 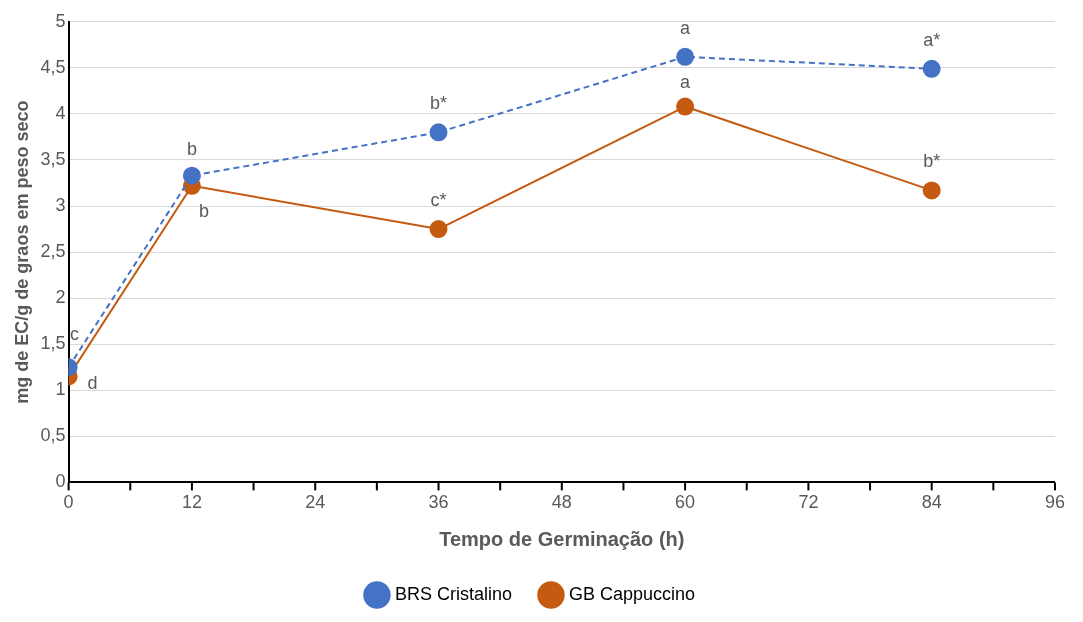 I want to click on x-axis-title: Tempo de Germinação (h), so click(x=562, y=538).